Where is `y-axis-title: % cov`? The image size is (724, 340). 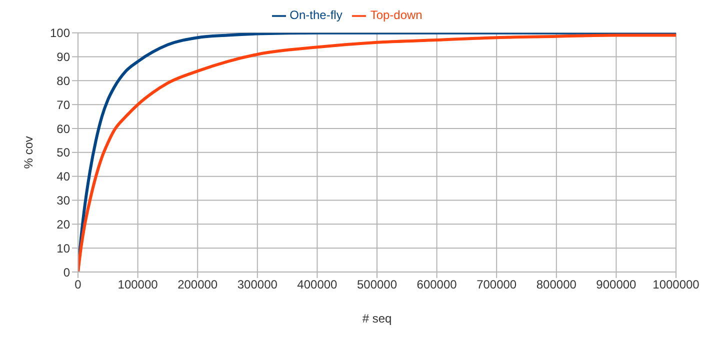
y-axis-title: % cov is located at coordinates (28, 152).